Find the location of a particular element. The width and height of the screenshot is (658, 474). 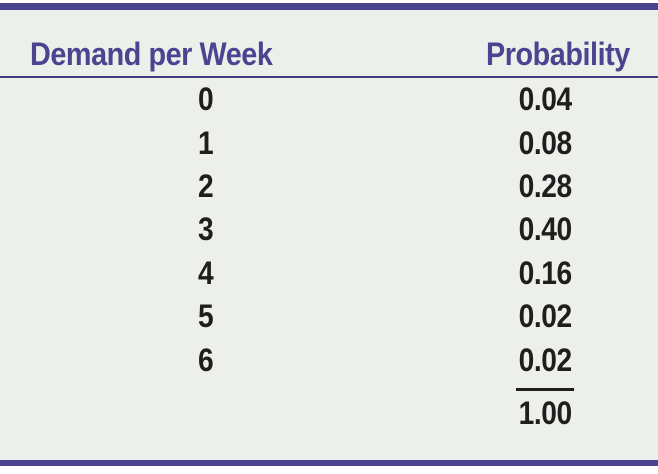

probability-value: 0.40 is located at coordinates (545, 229).